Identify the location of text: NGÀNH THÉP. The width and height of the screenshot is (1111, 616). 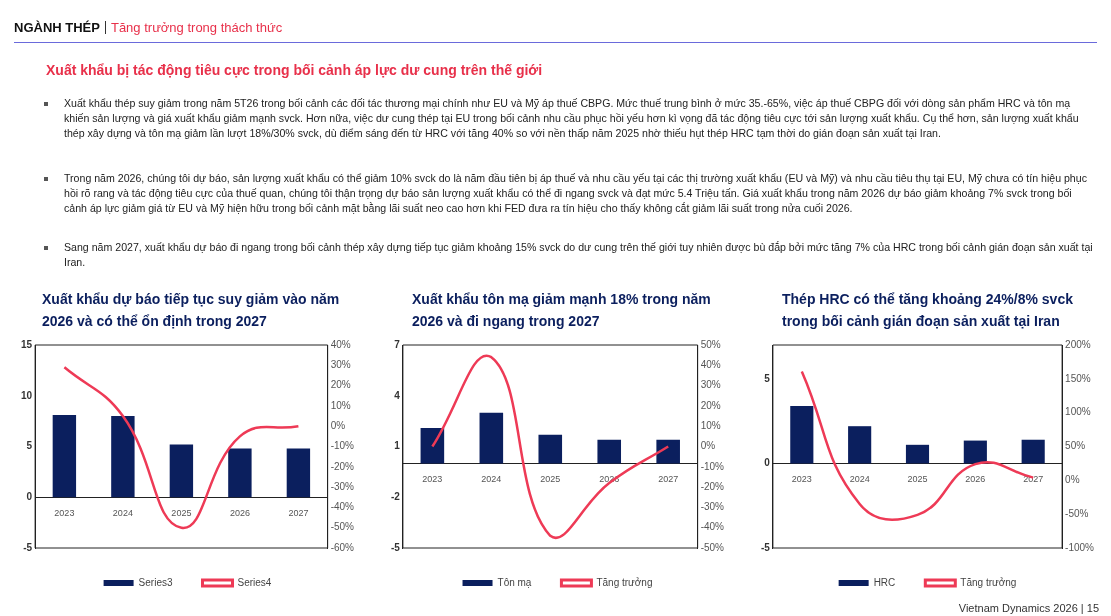
(57, 27).